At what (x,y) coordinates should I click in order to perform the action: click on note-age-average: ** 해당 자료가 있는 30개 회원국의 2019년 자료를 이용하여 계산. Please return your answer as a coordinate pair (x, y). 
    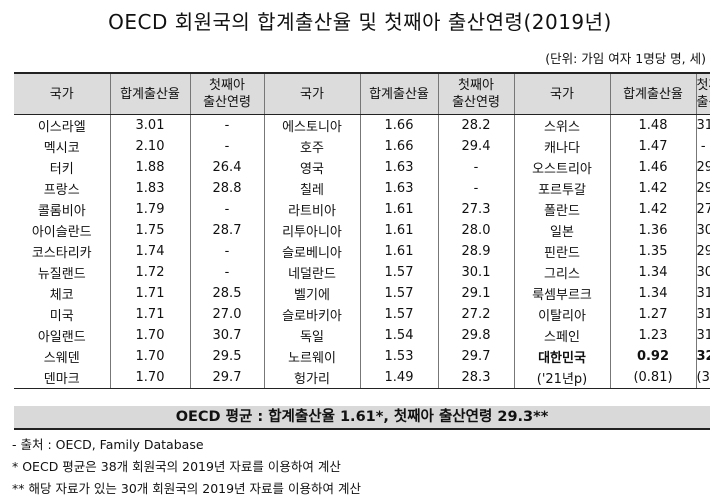
    Looking at the image, I should click on (186, 488).